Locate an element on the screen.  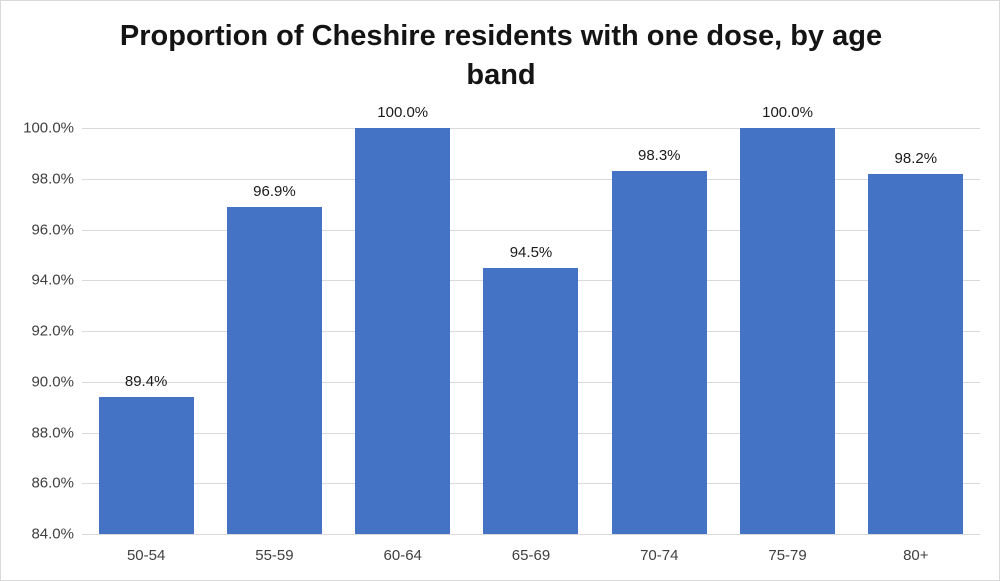
y-axis-tick-label: 98.0% is located at coordinates (52, 179).